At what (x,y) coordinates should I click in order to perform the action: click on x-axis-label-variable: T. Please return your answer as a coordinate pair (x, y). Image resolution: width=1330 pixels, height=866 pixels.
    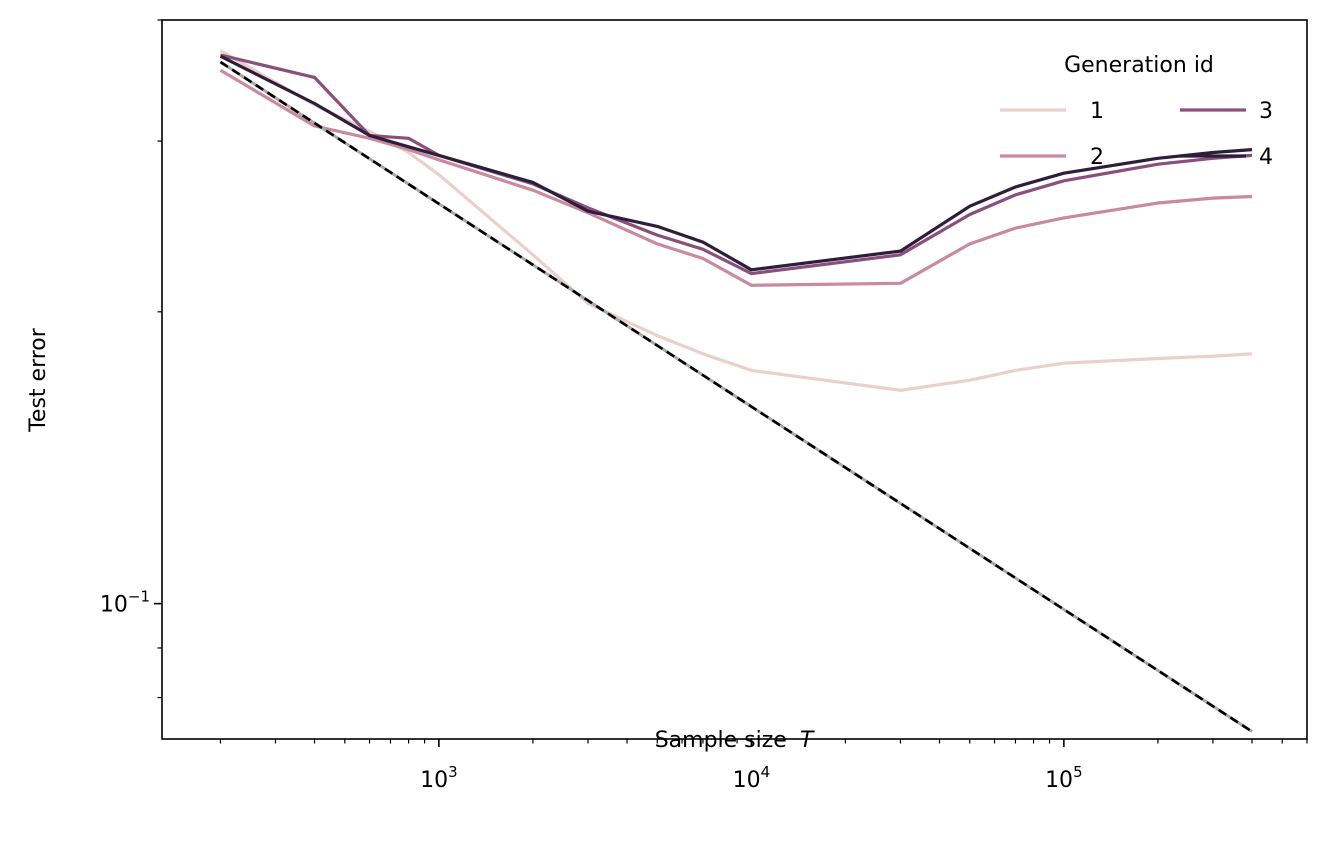
    Looking at the image, I should click on (807, 740).